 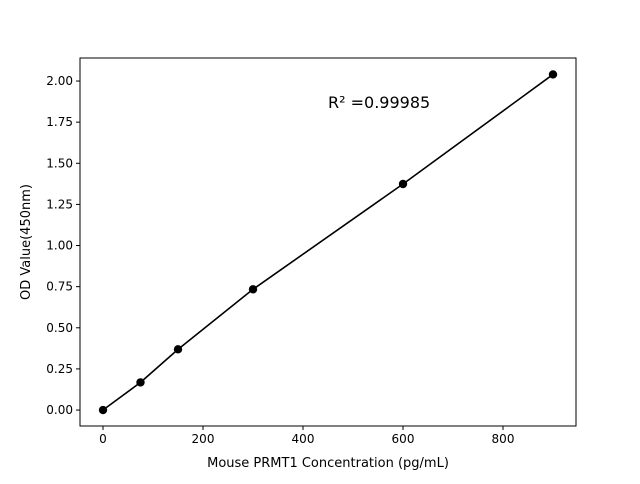 I want to click on y-axis-label: OD Value(450nm), so click(x=26, y=242).